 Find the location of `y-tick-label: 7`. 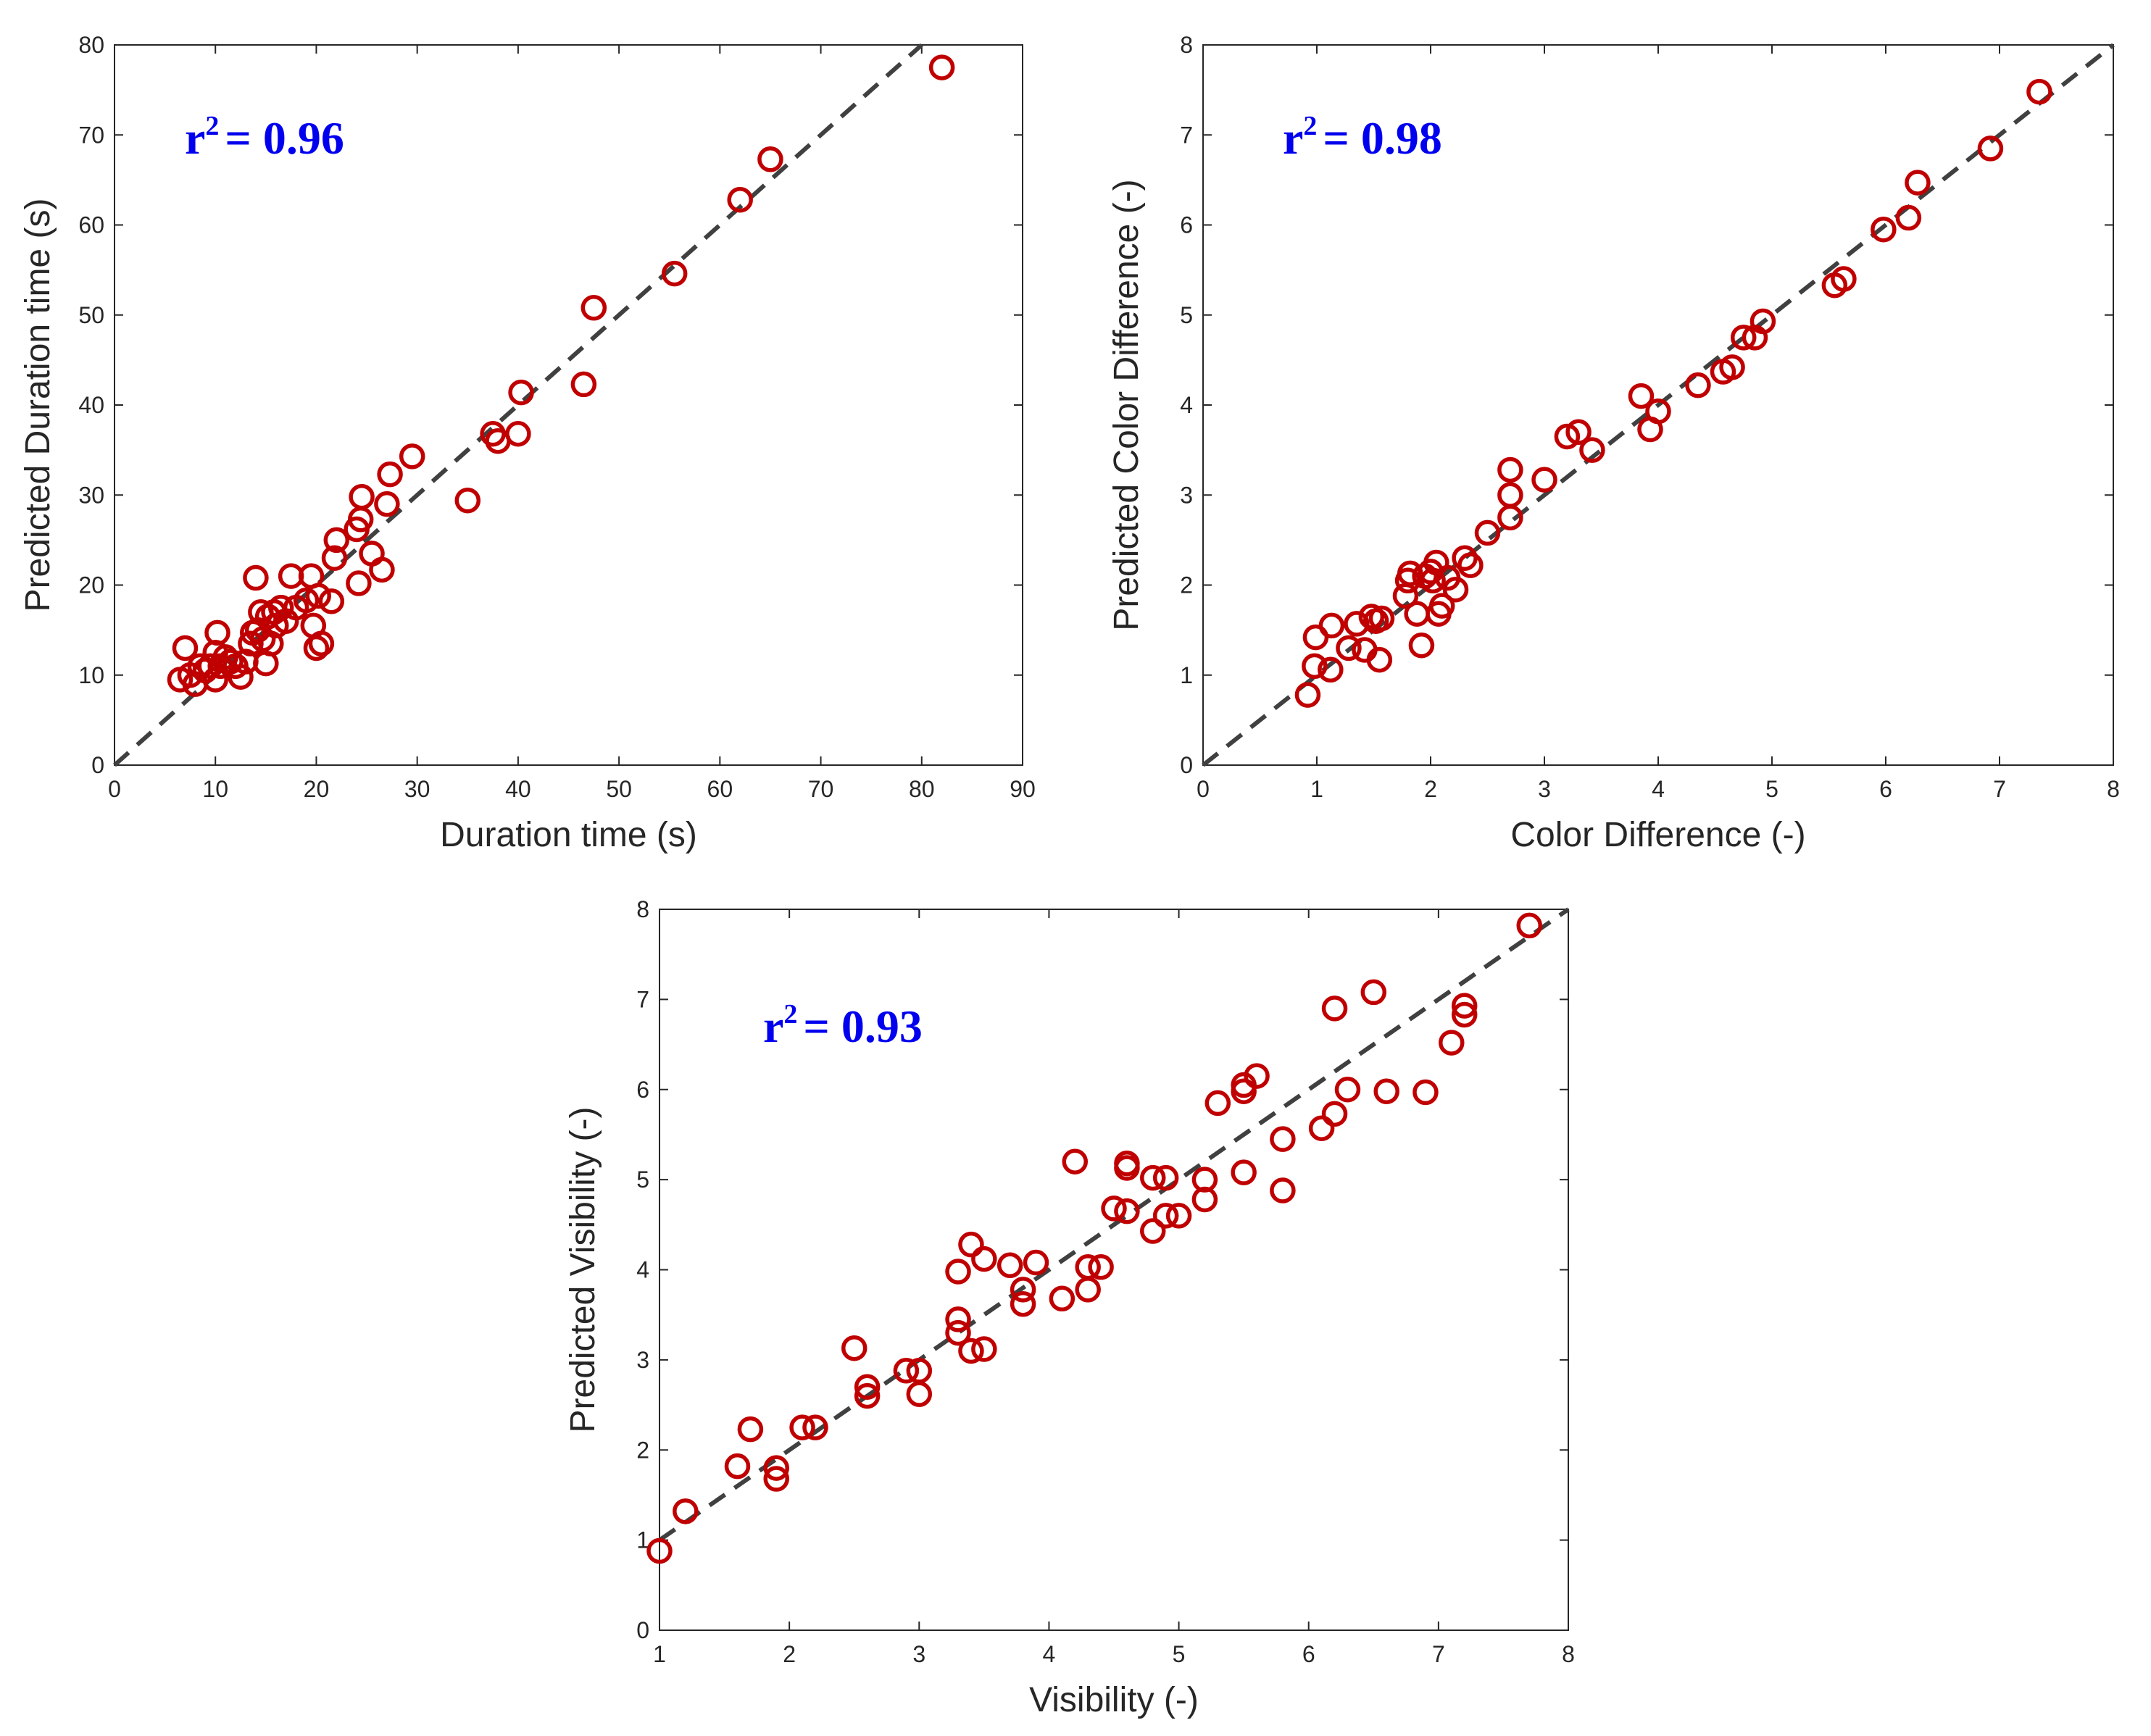

y-tick-label: 7 is located at coordinates (642, 999).